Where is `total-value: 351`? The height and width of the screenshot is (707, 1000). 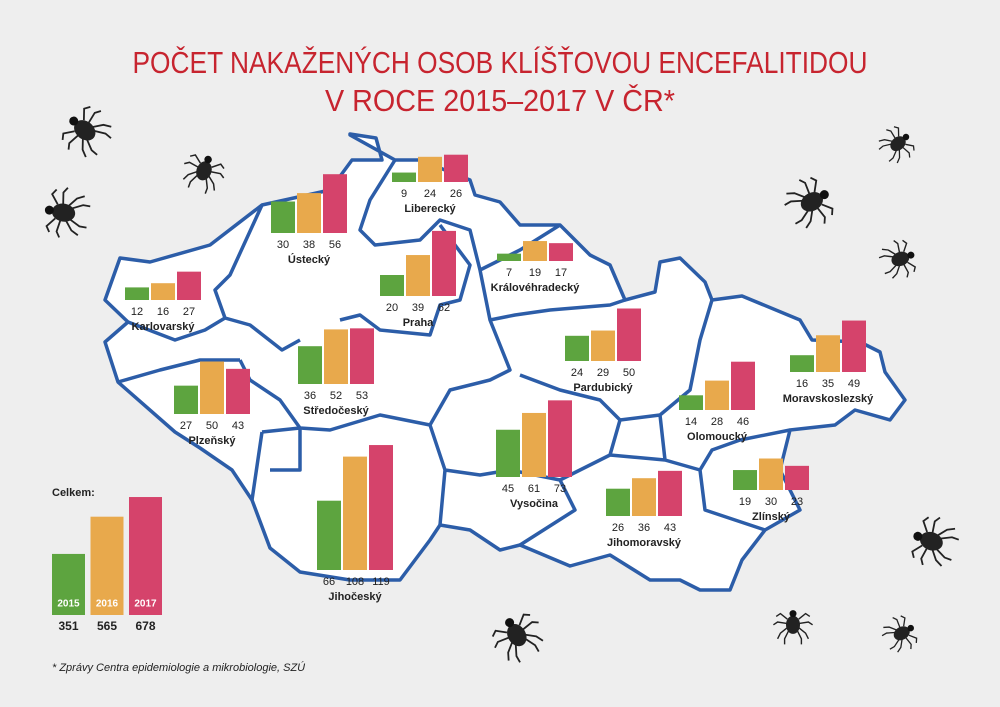 total-value: 351 is located at coordinates (68, 626).